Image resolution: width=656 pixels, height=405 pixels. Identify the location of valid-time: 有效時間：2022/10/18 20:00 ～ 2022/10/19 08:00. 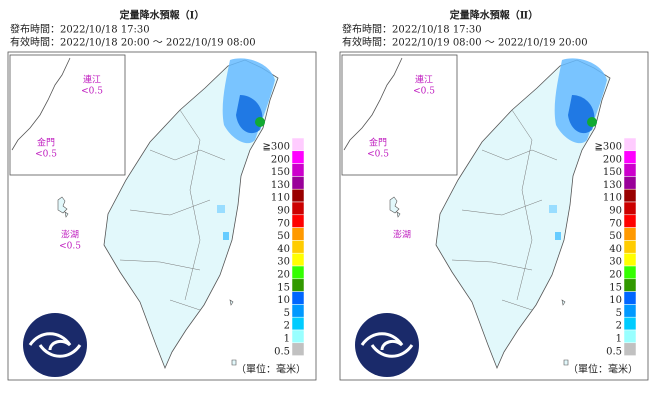
(133, 42).